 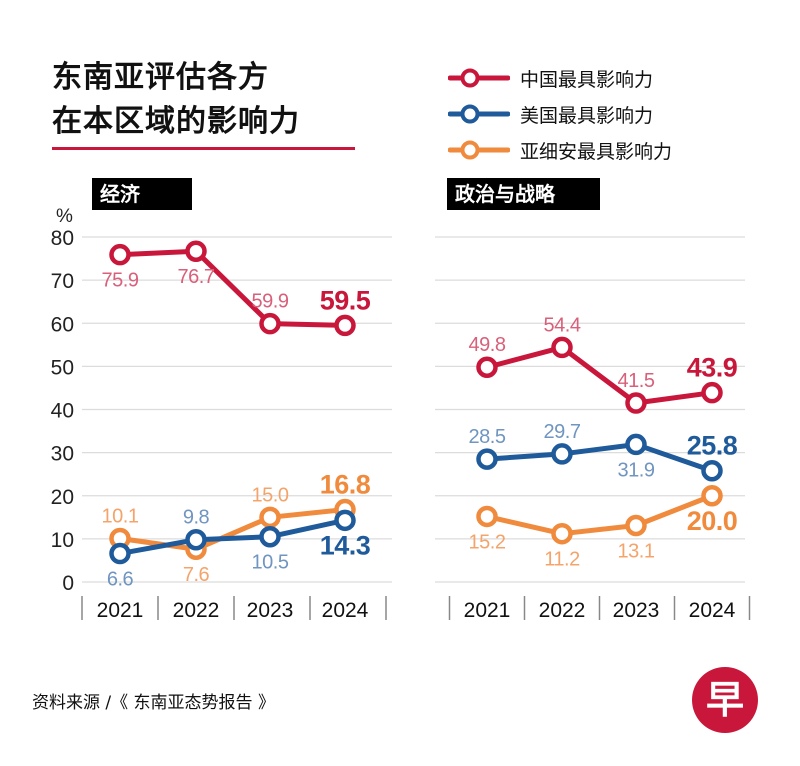 I want to click on legend-label: 中国最具影响力, so click(x=587, y=79).